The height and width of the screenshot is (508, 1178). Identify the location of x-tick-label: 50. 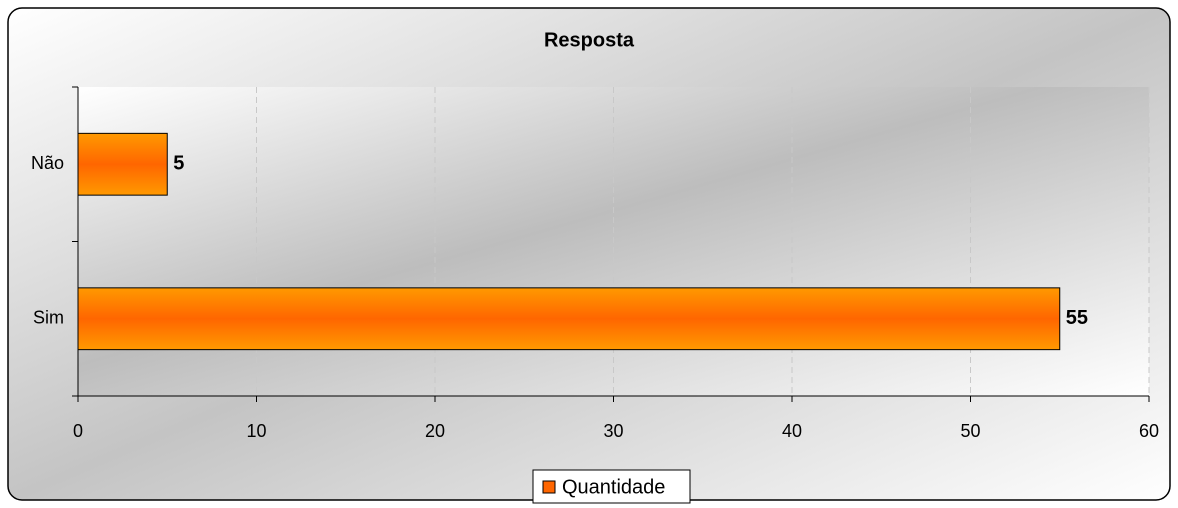
(970, 431).